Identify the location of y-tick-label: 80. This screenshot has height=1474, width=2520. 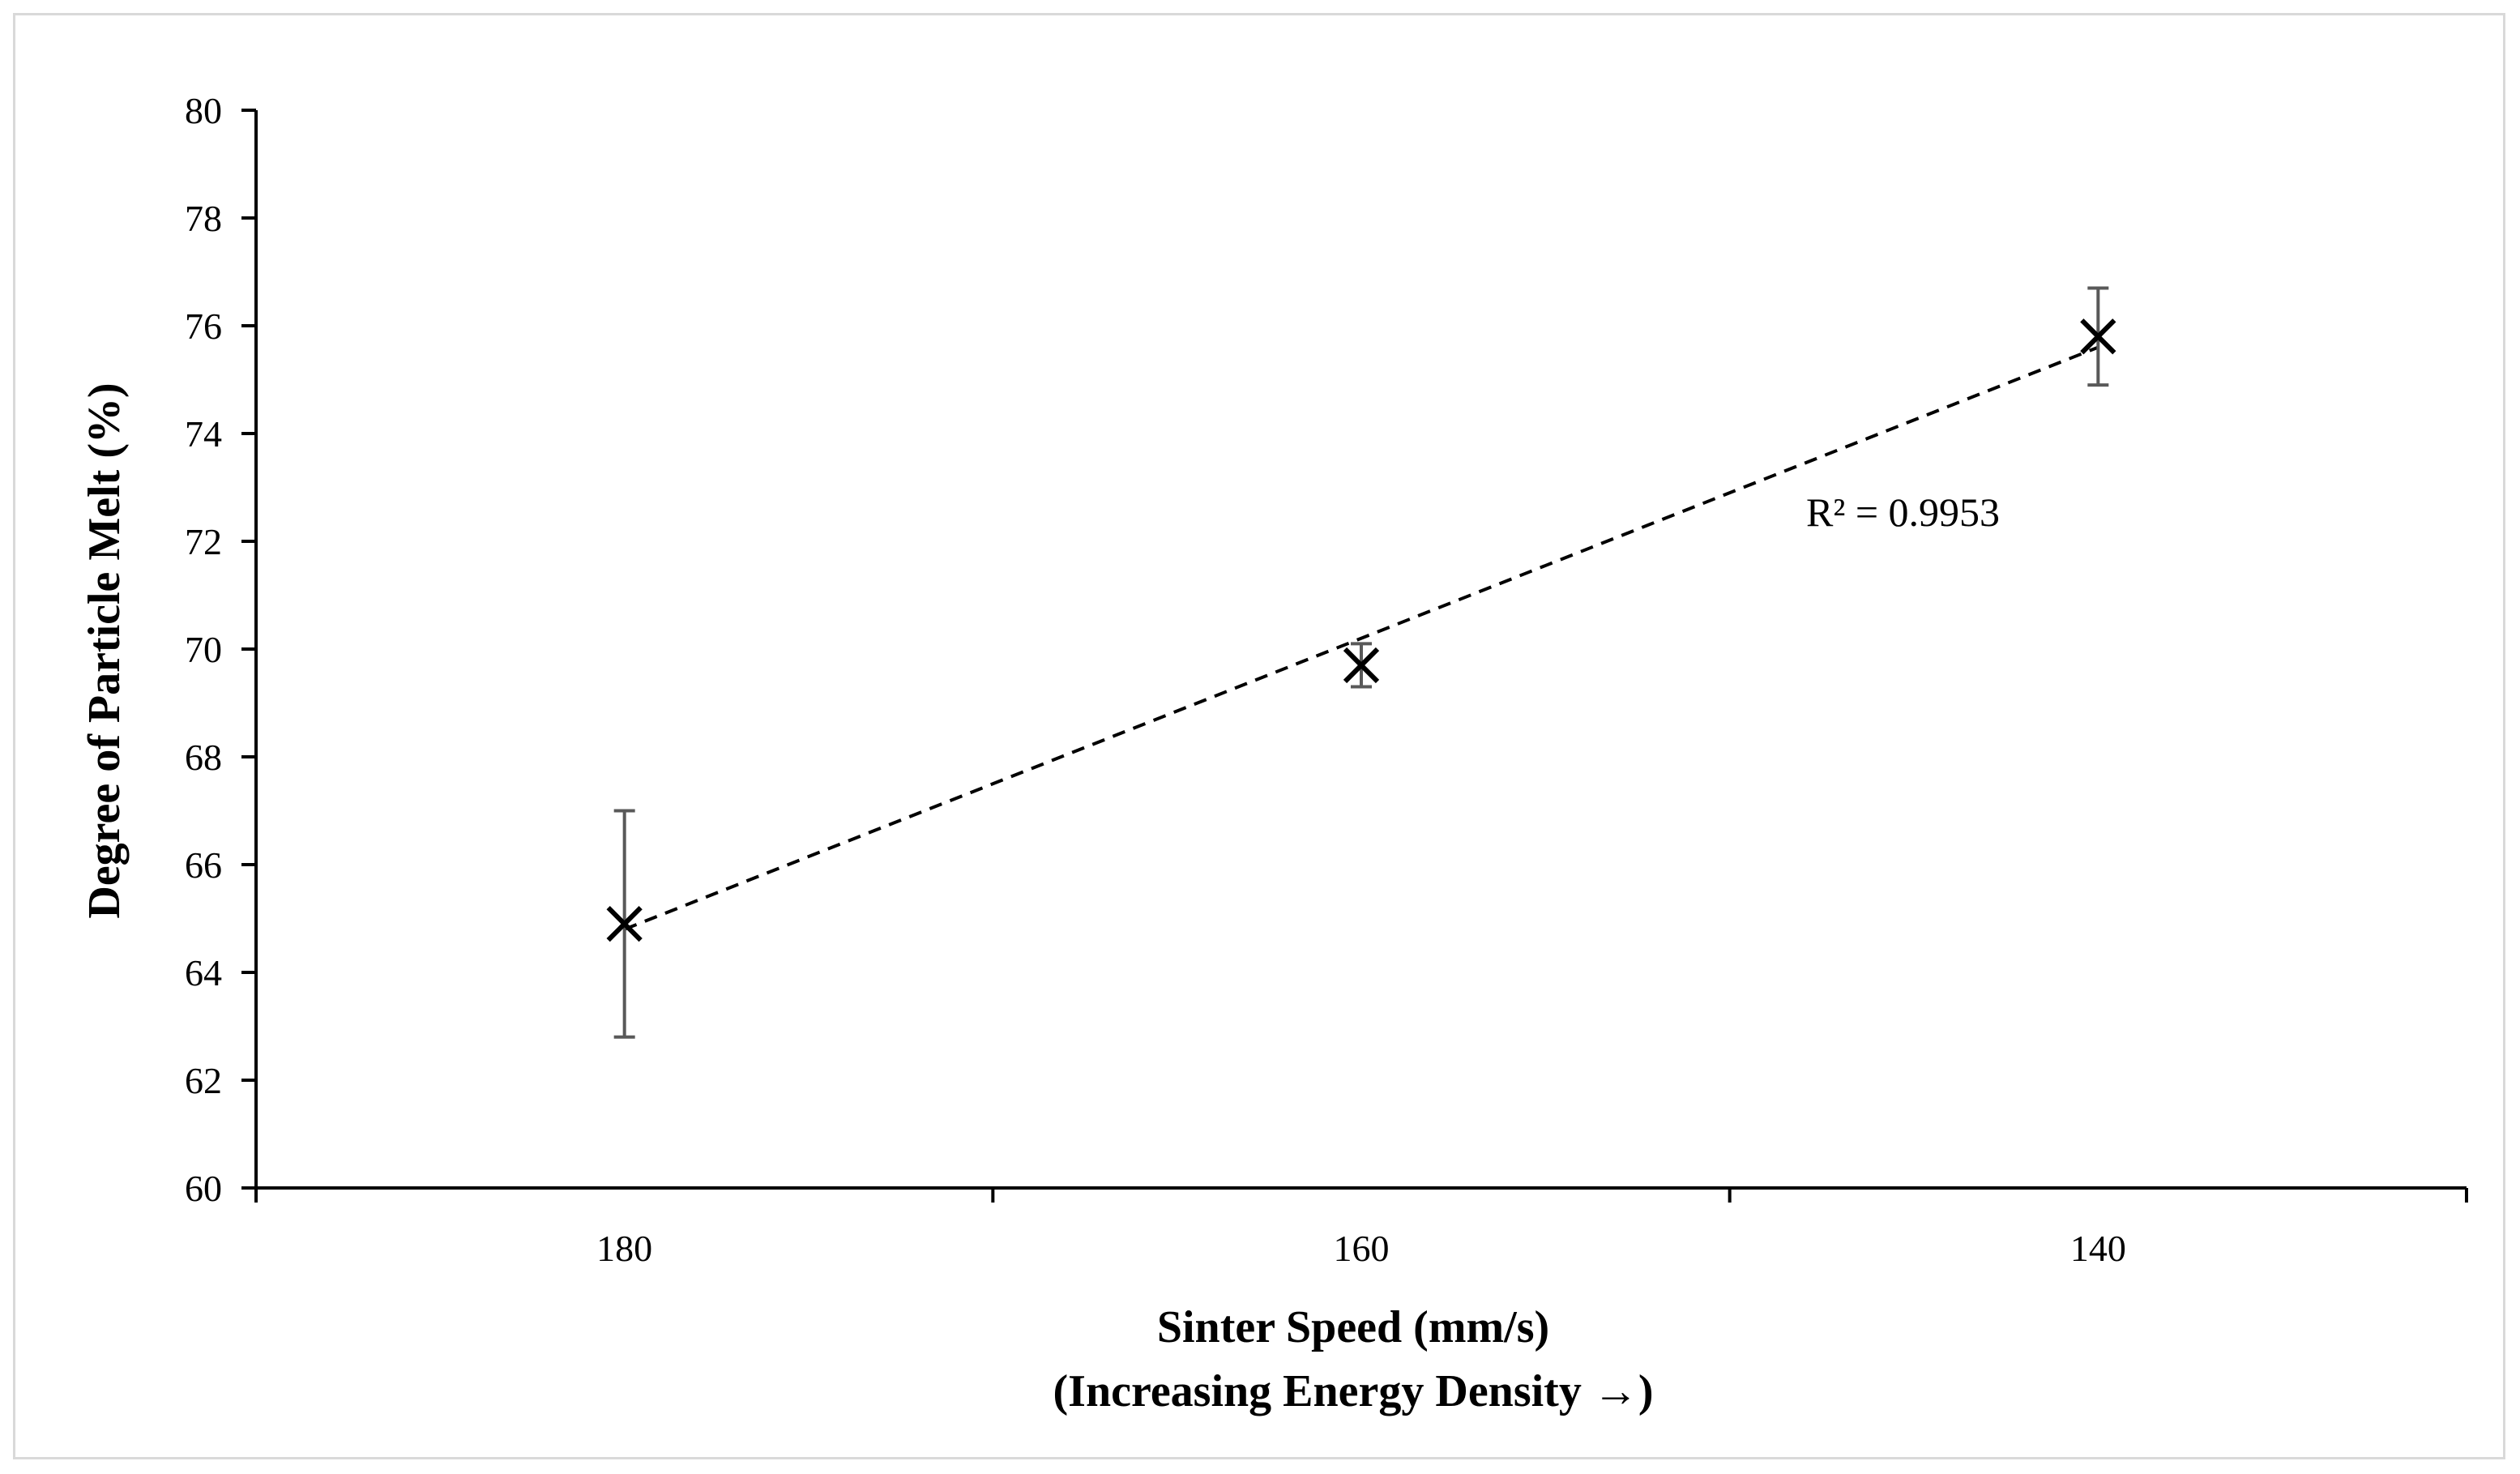
(204, 111).